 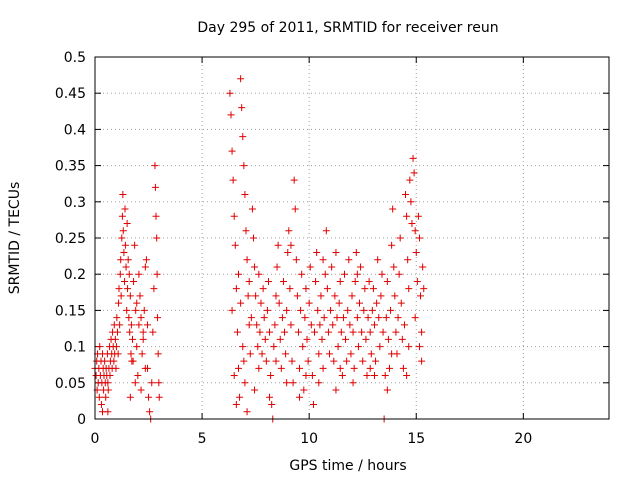 I want to click on y-tick-label: 0.4, so click(x=75, y=130).